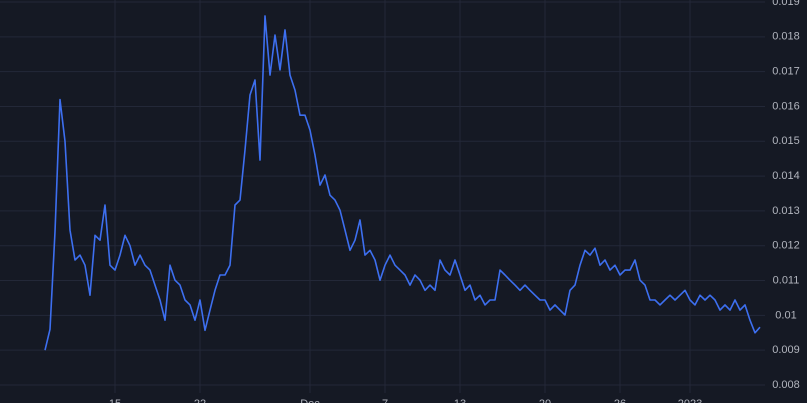 The width and height of the screenshot is (807, 403). What do you see at coordinates (115, 400) in the screenshot?
I see `x-tick-label: 15` at bounding box center [115, 400].